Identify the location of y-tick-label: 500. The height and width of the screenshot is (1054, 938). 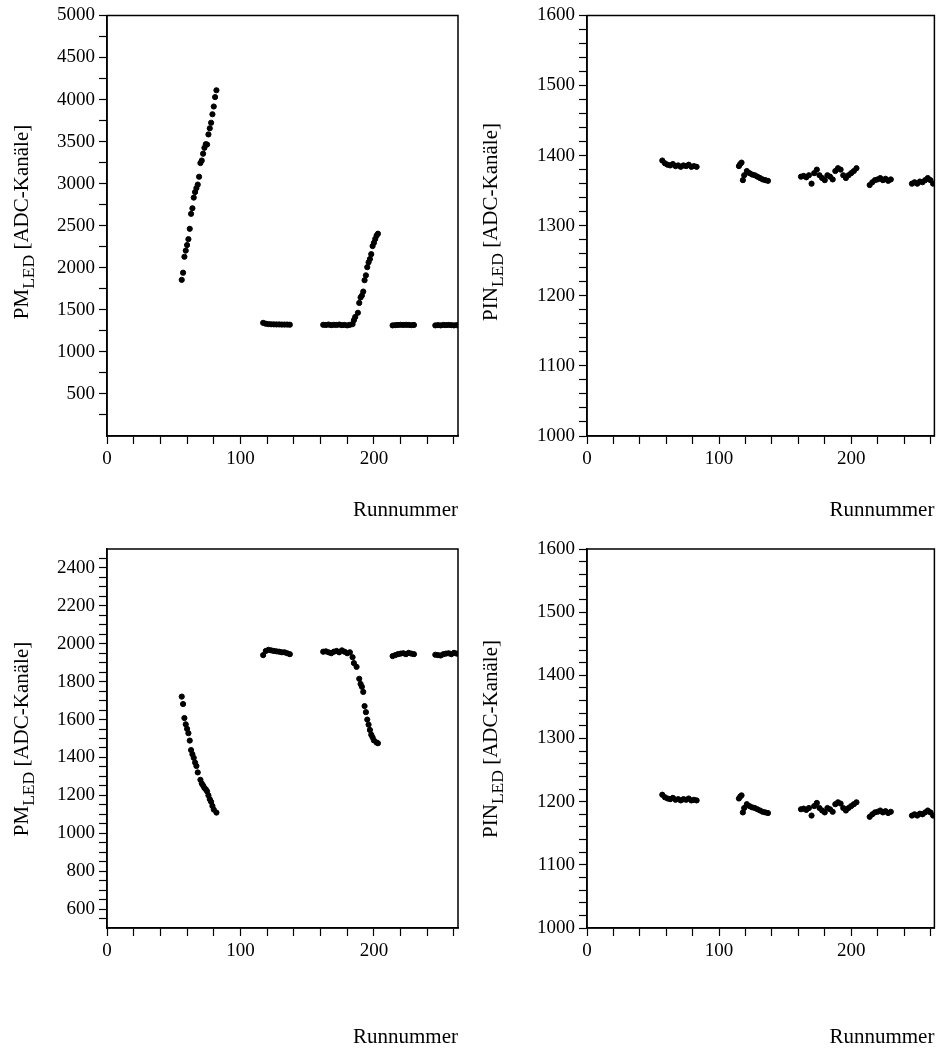
(80, 392).